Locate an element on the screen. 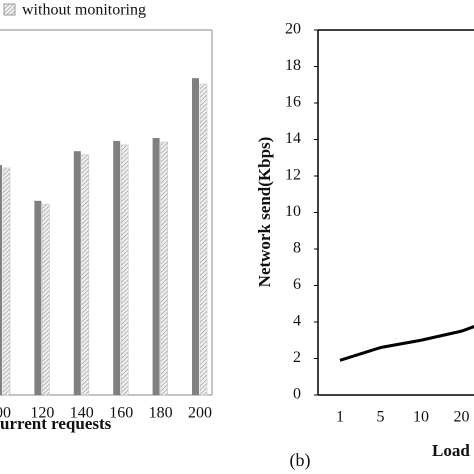 This screenshot has height=474, width=474. line is located at coordinates (406, 343).